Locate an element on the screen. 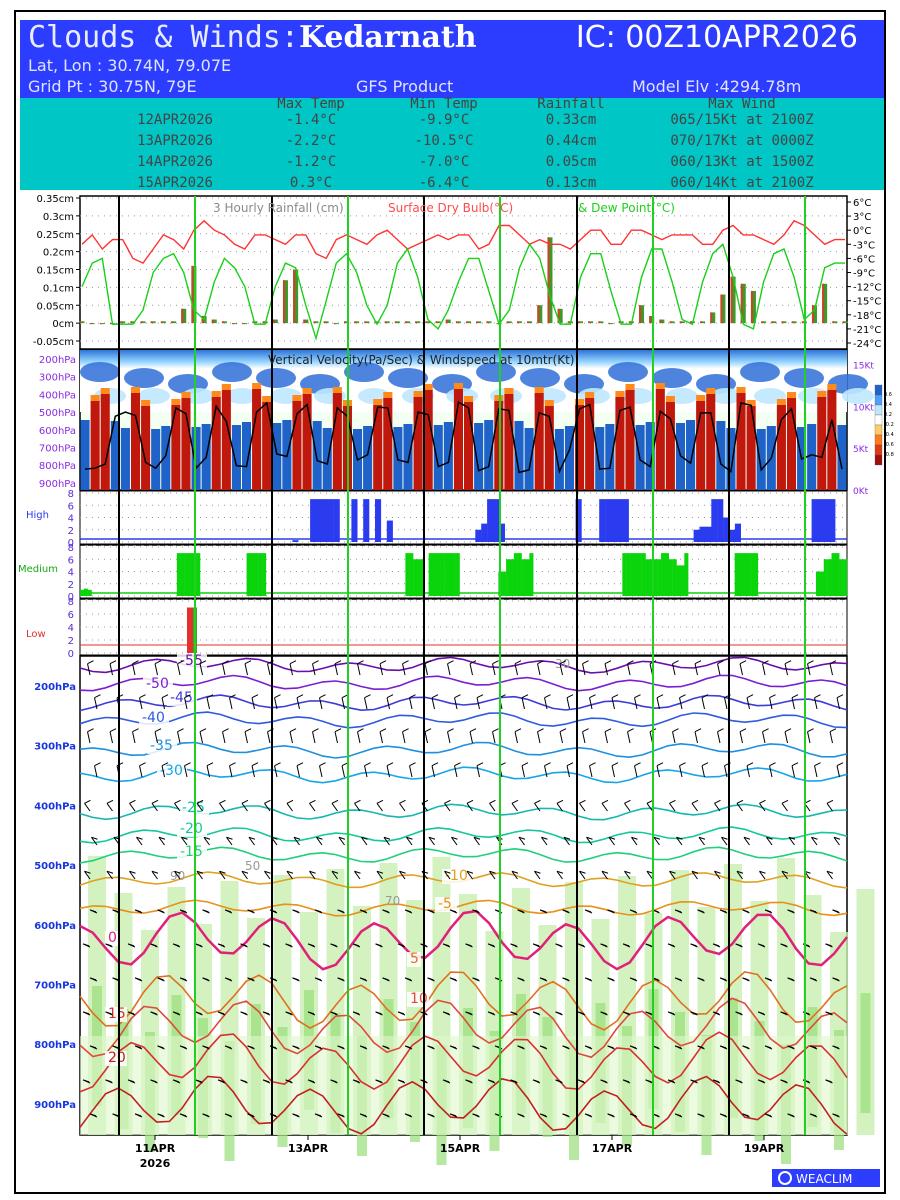 The width and height of the screenshot is (900, 1200). vv-blob is located at coordinates (628, 372).